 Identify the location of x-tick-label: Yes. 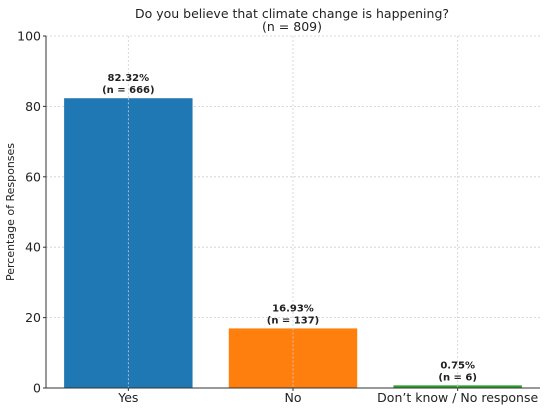
(127, 397).